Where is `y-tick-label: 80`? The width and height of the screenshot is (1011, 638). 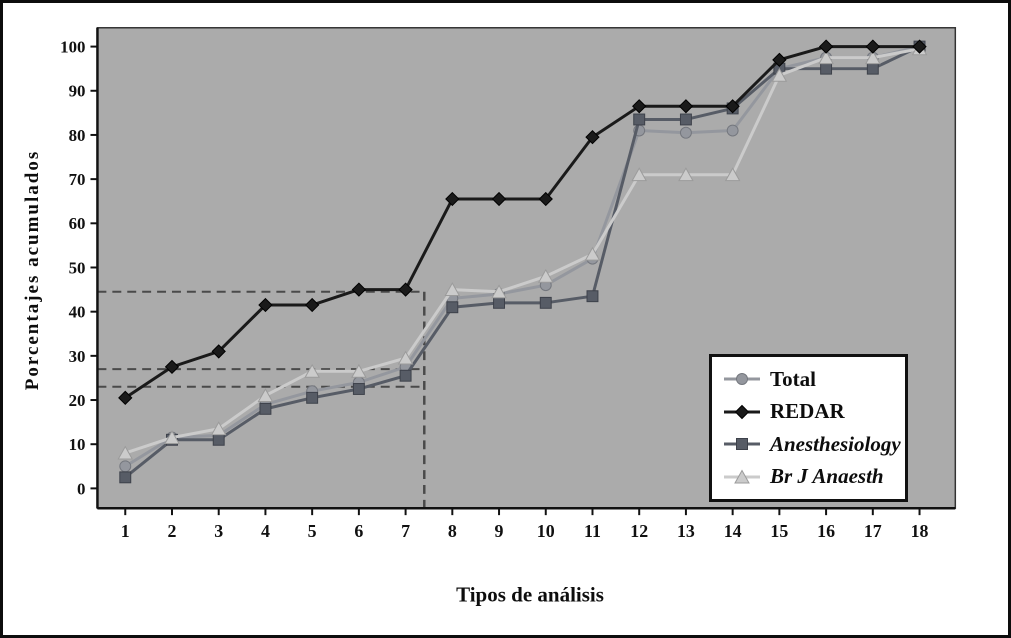 y-tick-label: 80 is located at coordinates (77, 135).